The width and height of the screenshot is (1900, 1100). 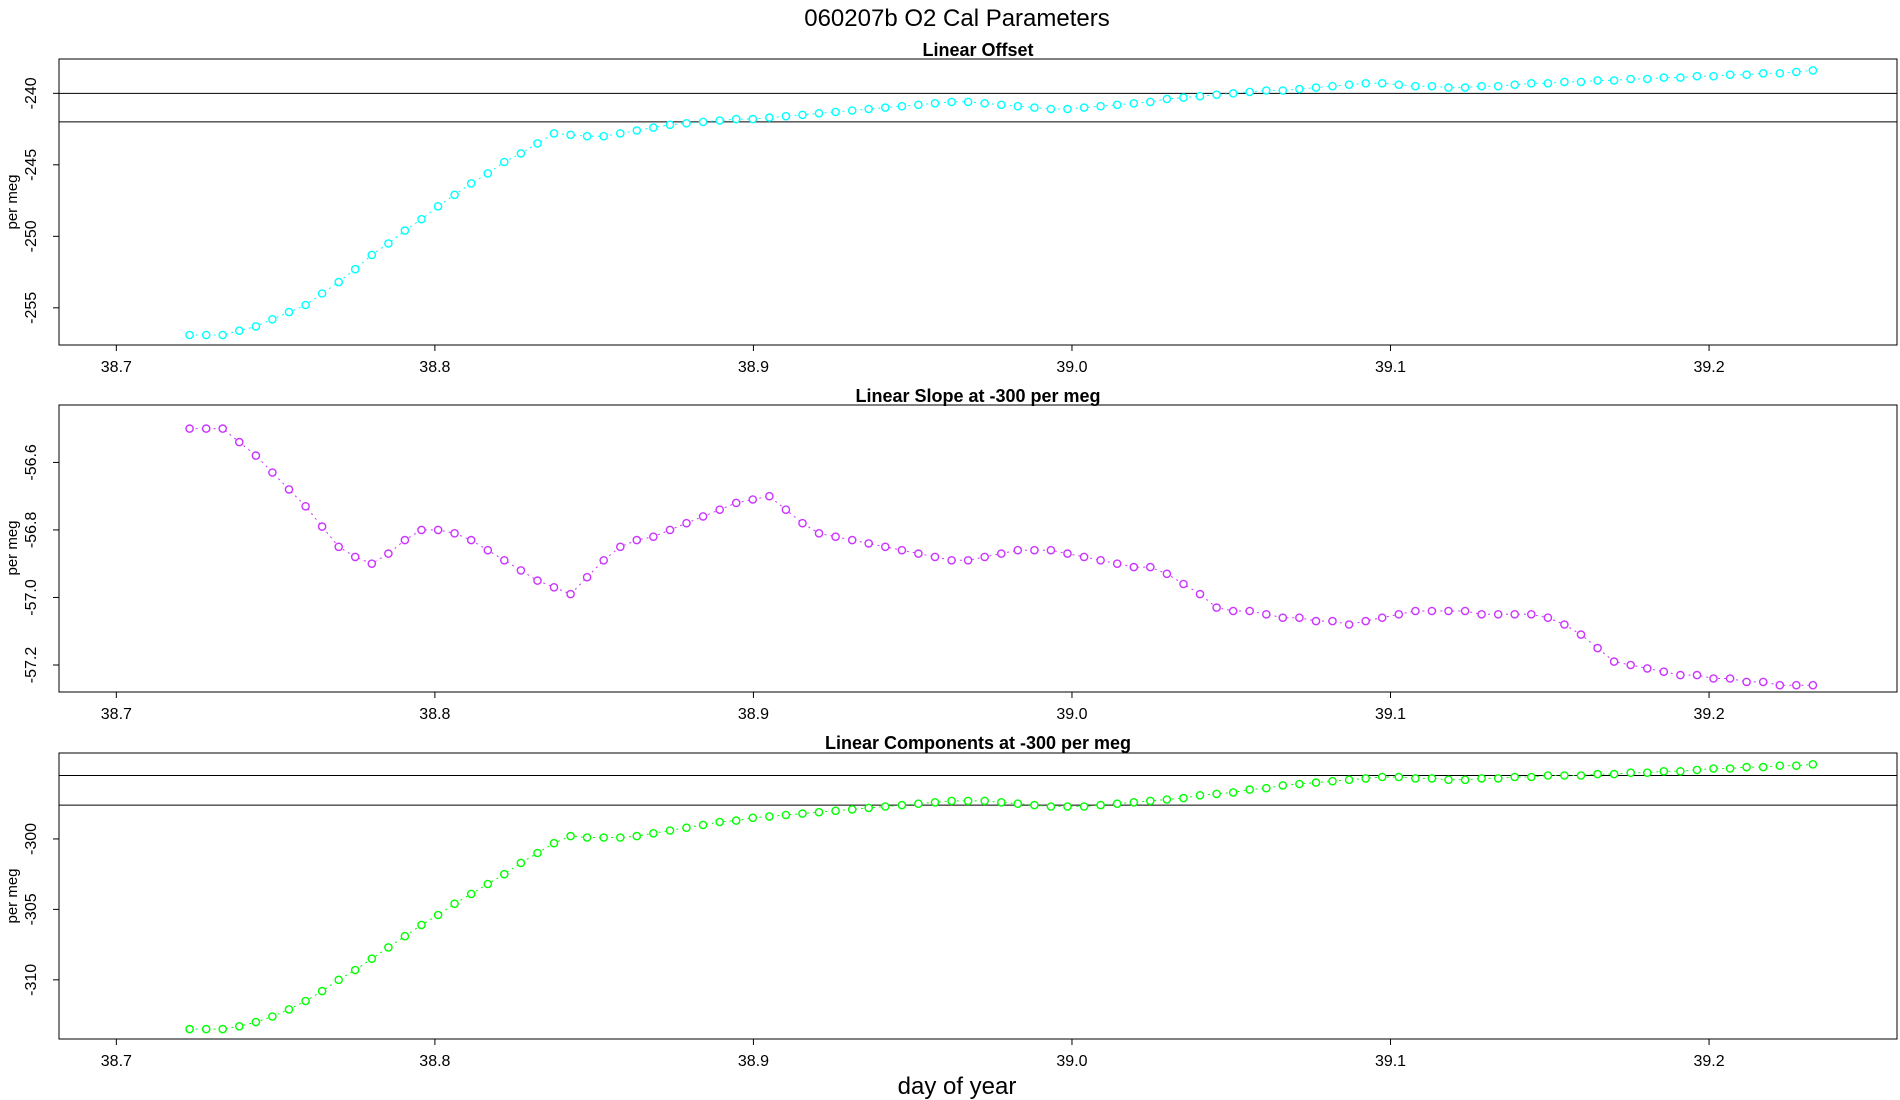 I want to click on x-tick-label: 39.1, so click(x=1390, y=367).